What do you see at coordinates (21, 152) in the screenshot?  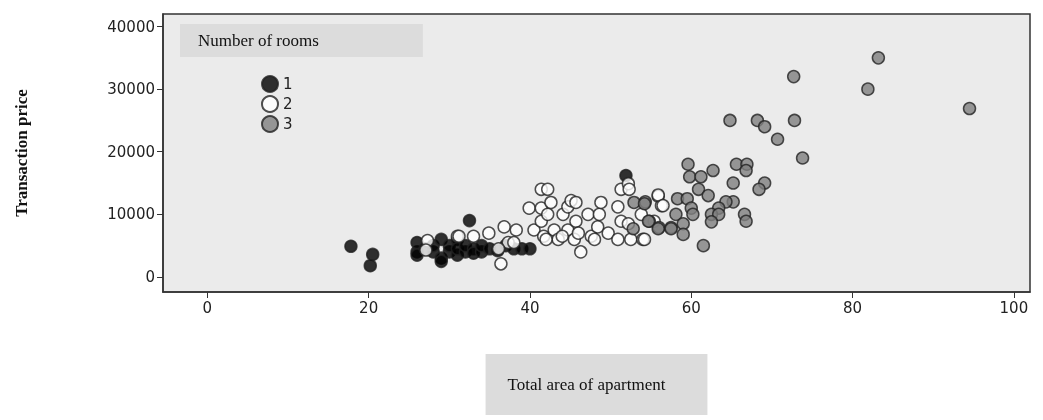 I see `y-axis-title: Transaction price` at bounding box center [21, 152].